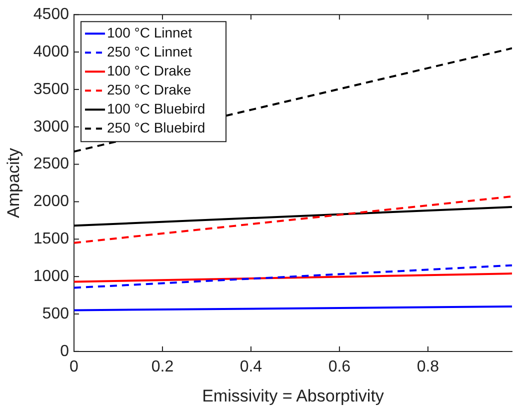 This screenshot has height=411, width=514. What do you see at coordinates (162, 367) in the screenshot?
I see `x-tick-label: 0.2` at bounding box center [162, 367].